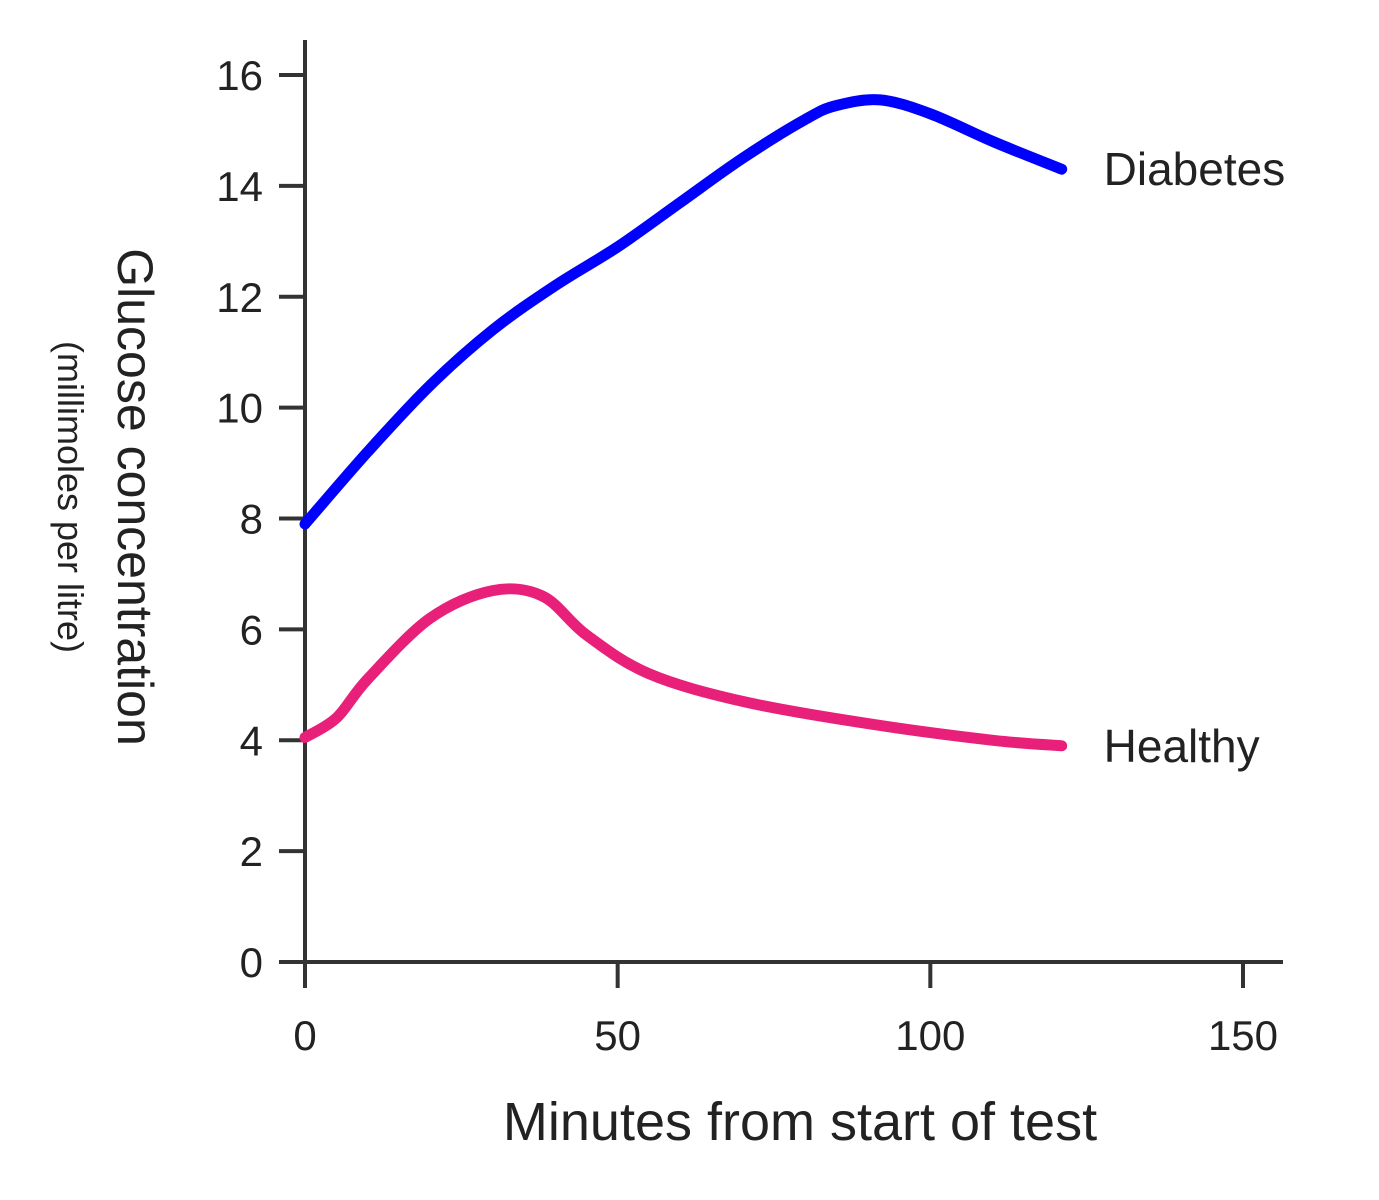 Image resolution: width=1379 pixels, height=1200 pixels. I want to click on y-tick-label: 16, so click(239, 75).